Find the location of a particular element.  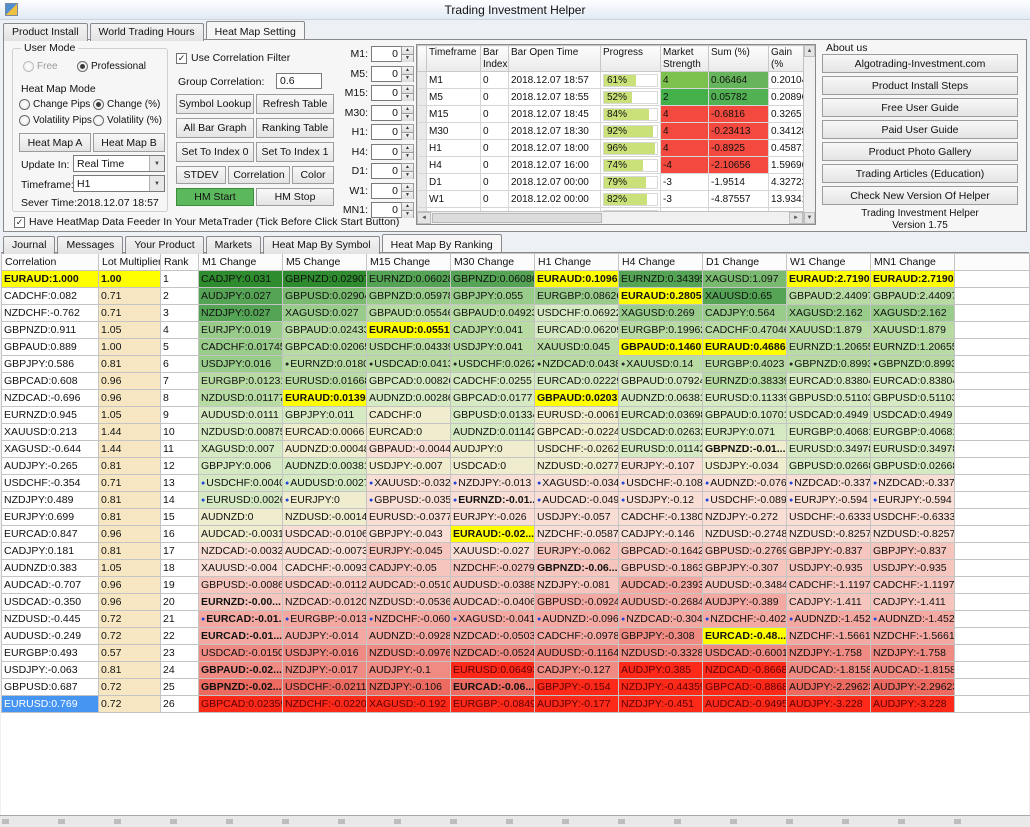

hm-change-cell: NZDJPY:-0.106 is located at coordinates (408, 687).